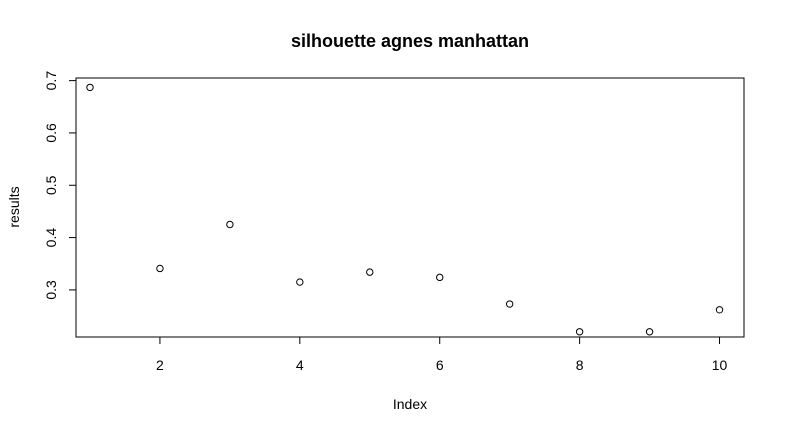  I want to click on y-tick-label: 0.5, so click(51, 185).